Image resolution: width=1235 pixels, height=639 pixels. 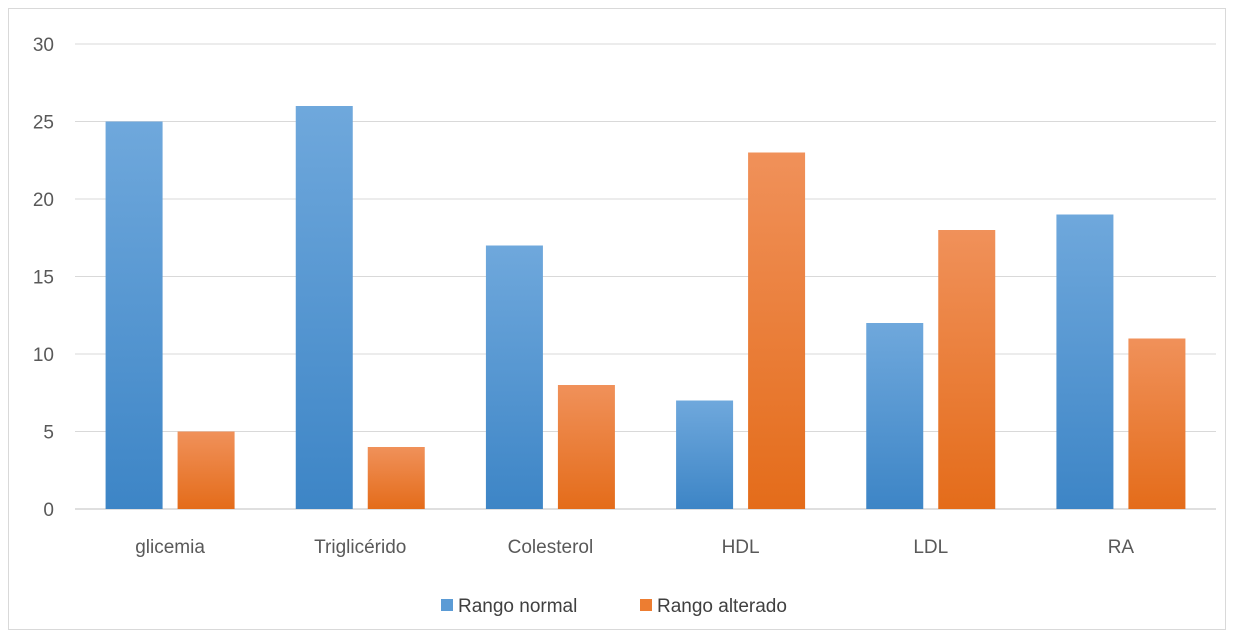 What do you see at coordinates (360, 547) in the screenshot?
I see `x-tick-label: Triglicérido` at bounding box center [360, 547].